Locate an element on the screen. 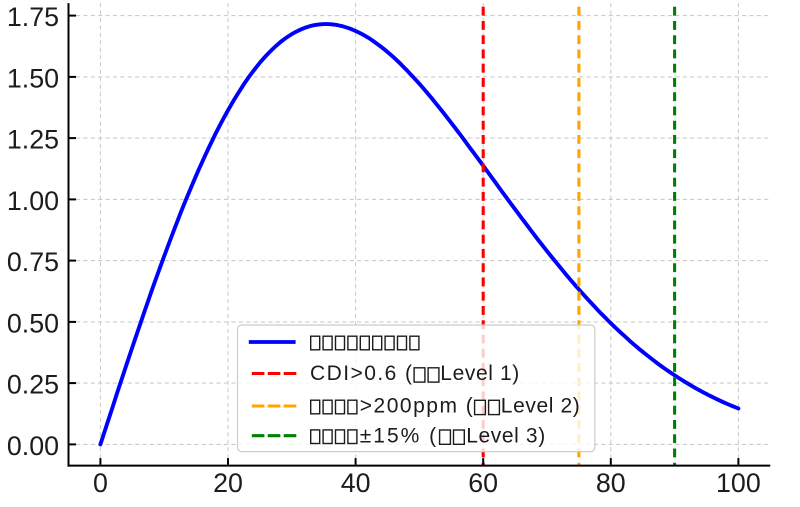 The image size is (800, 507). svg-text: 20 is located at coordinates (228, 483).